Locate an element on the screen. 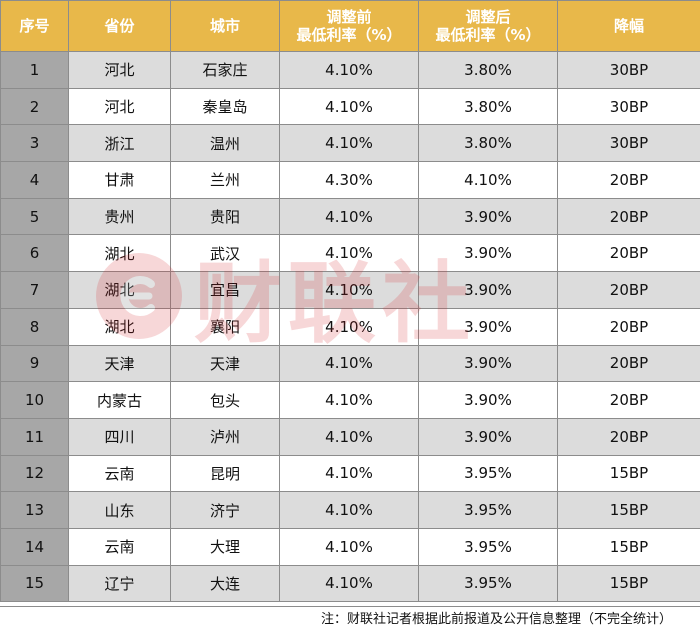  cell-province: 云南 is located at coordinates (119, 473).